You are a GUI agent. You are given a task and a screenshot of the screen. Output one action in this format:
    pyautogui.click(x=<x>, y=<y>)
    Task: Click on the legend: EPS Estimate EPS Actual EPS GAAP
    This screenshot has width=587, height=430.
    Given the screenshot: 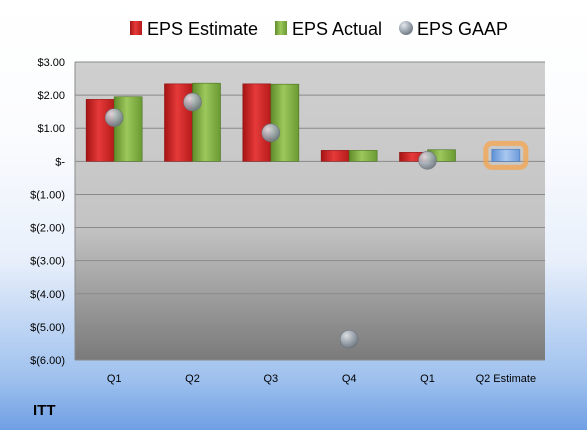 What is the action you would take?
    pyautogui.click(x=319, y=29)
    